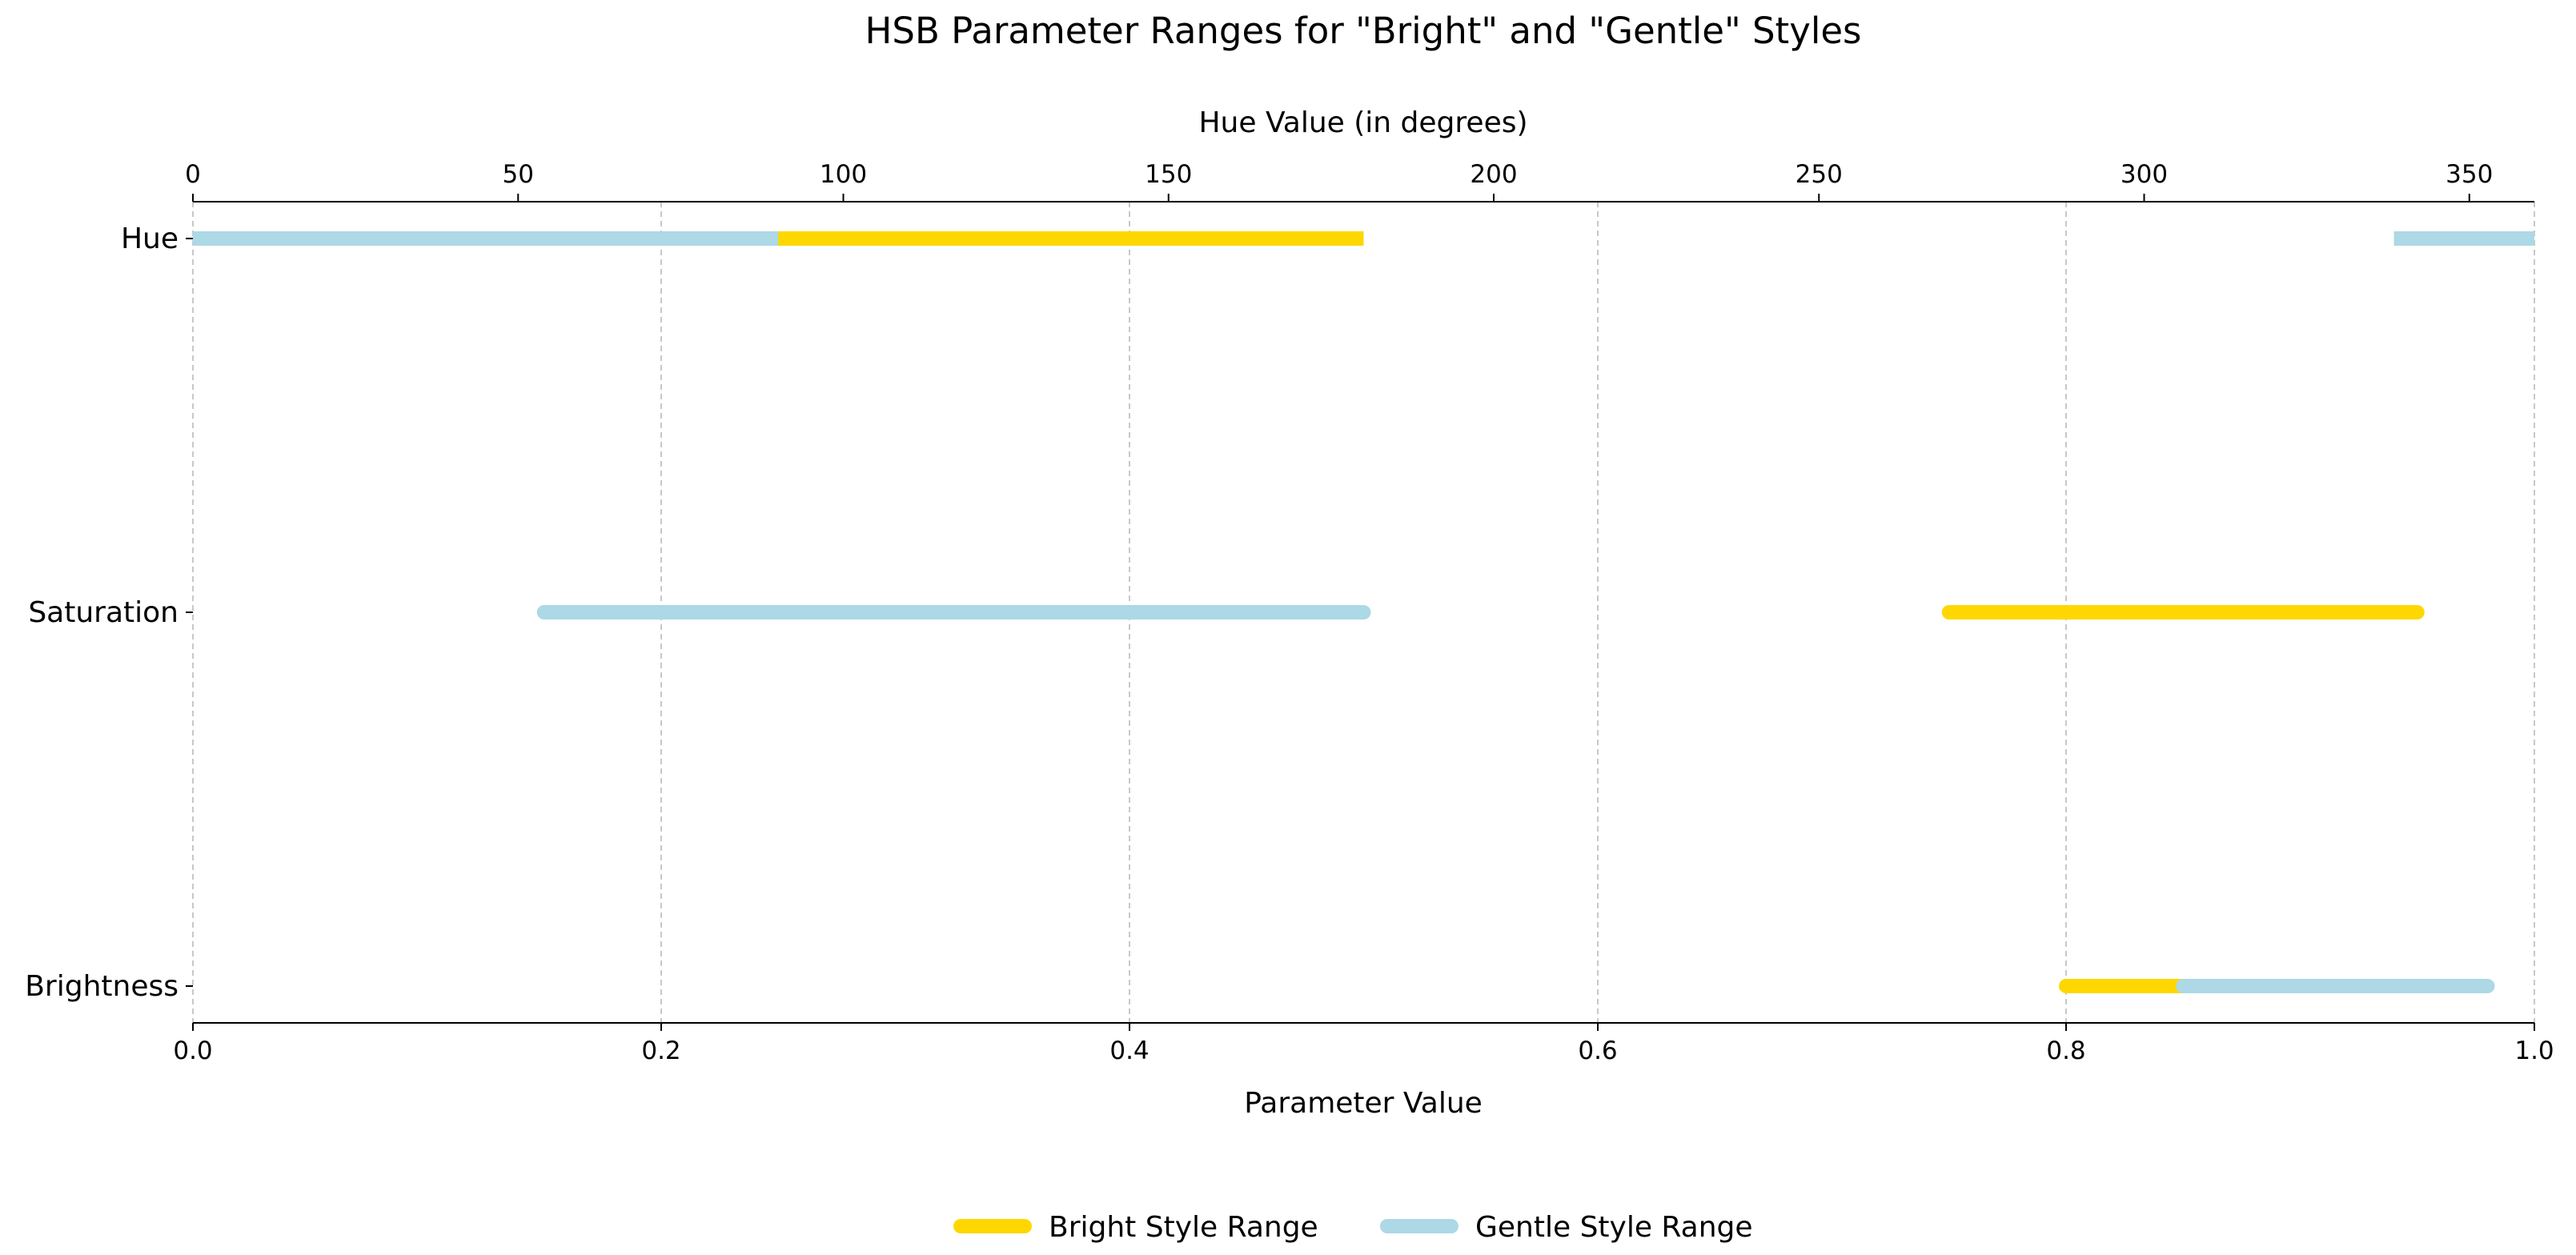  Describe the element at coordinates (102, 986) in the screenshot. I see `category-label: Brightness` at that location.